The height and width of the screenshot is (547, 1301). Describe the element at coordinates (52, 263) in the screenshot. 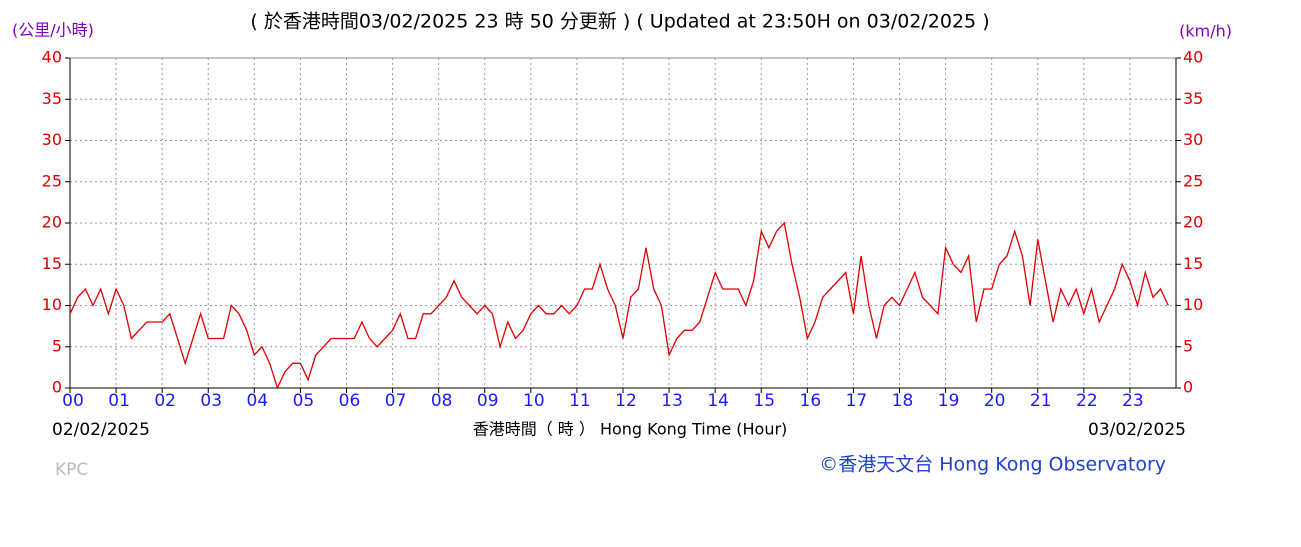

I see `y-tick-label: 15` at that location.